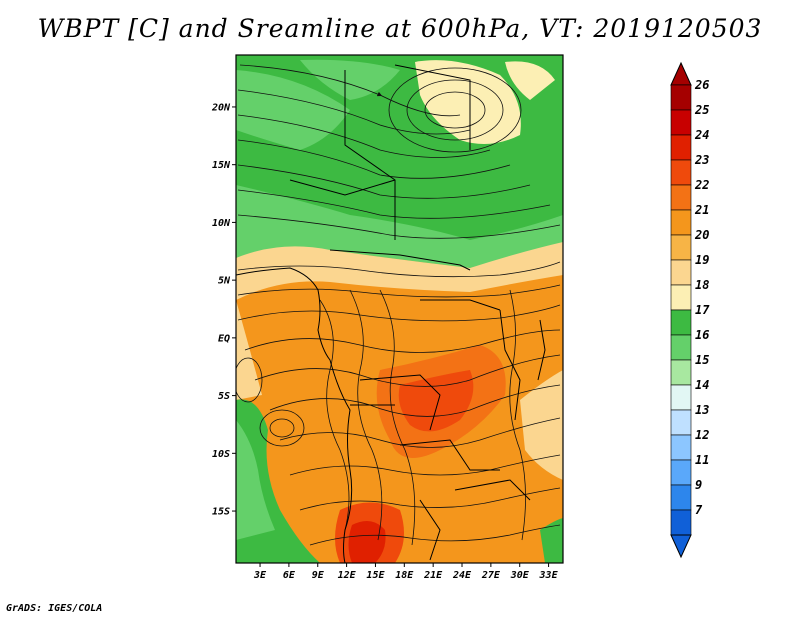 This screenshot has height=618, width=800. I want to click on colorbar-label: 19, so click(702, 260).